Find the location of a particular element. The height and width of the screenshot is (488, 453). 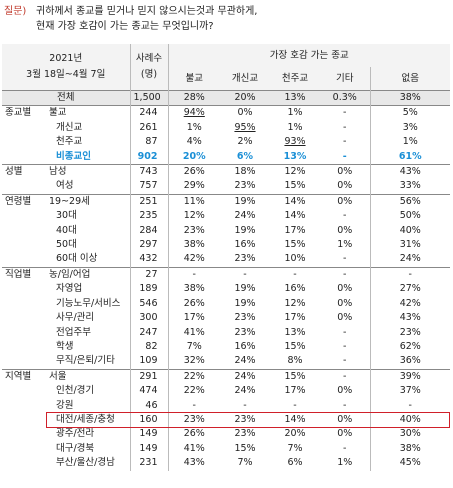

value: 29% is located at coordinates (194, 186).